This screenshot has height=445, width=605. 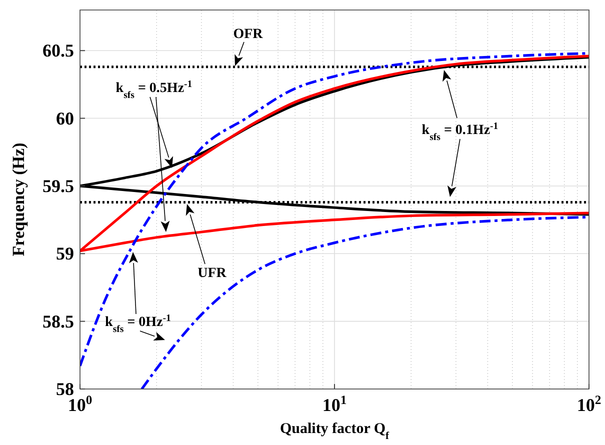 What do you see at coordinates (58, 186) in the screenshot?
I see `y-tick-label: 59.5` at bounding box center [58, 186].